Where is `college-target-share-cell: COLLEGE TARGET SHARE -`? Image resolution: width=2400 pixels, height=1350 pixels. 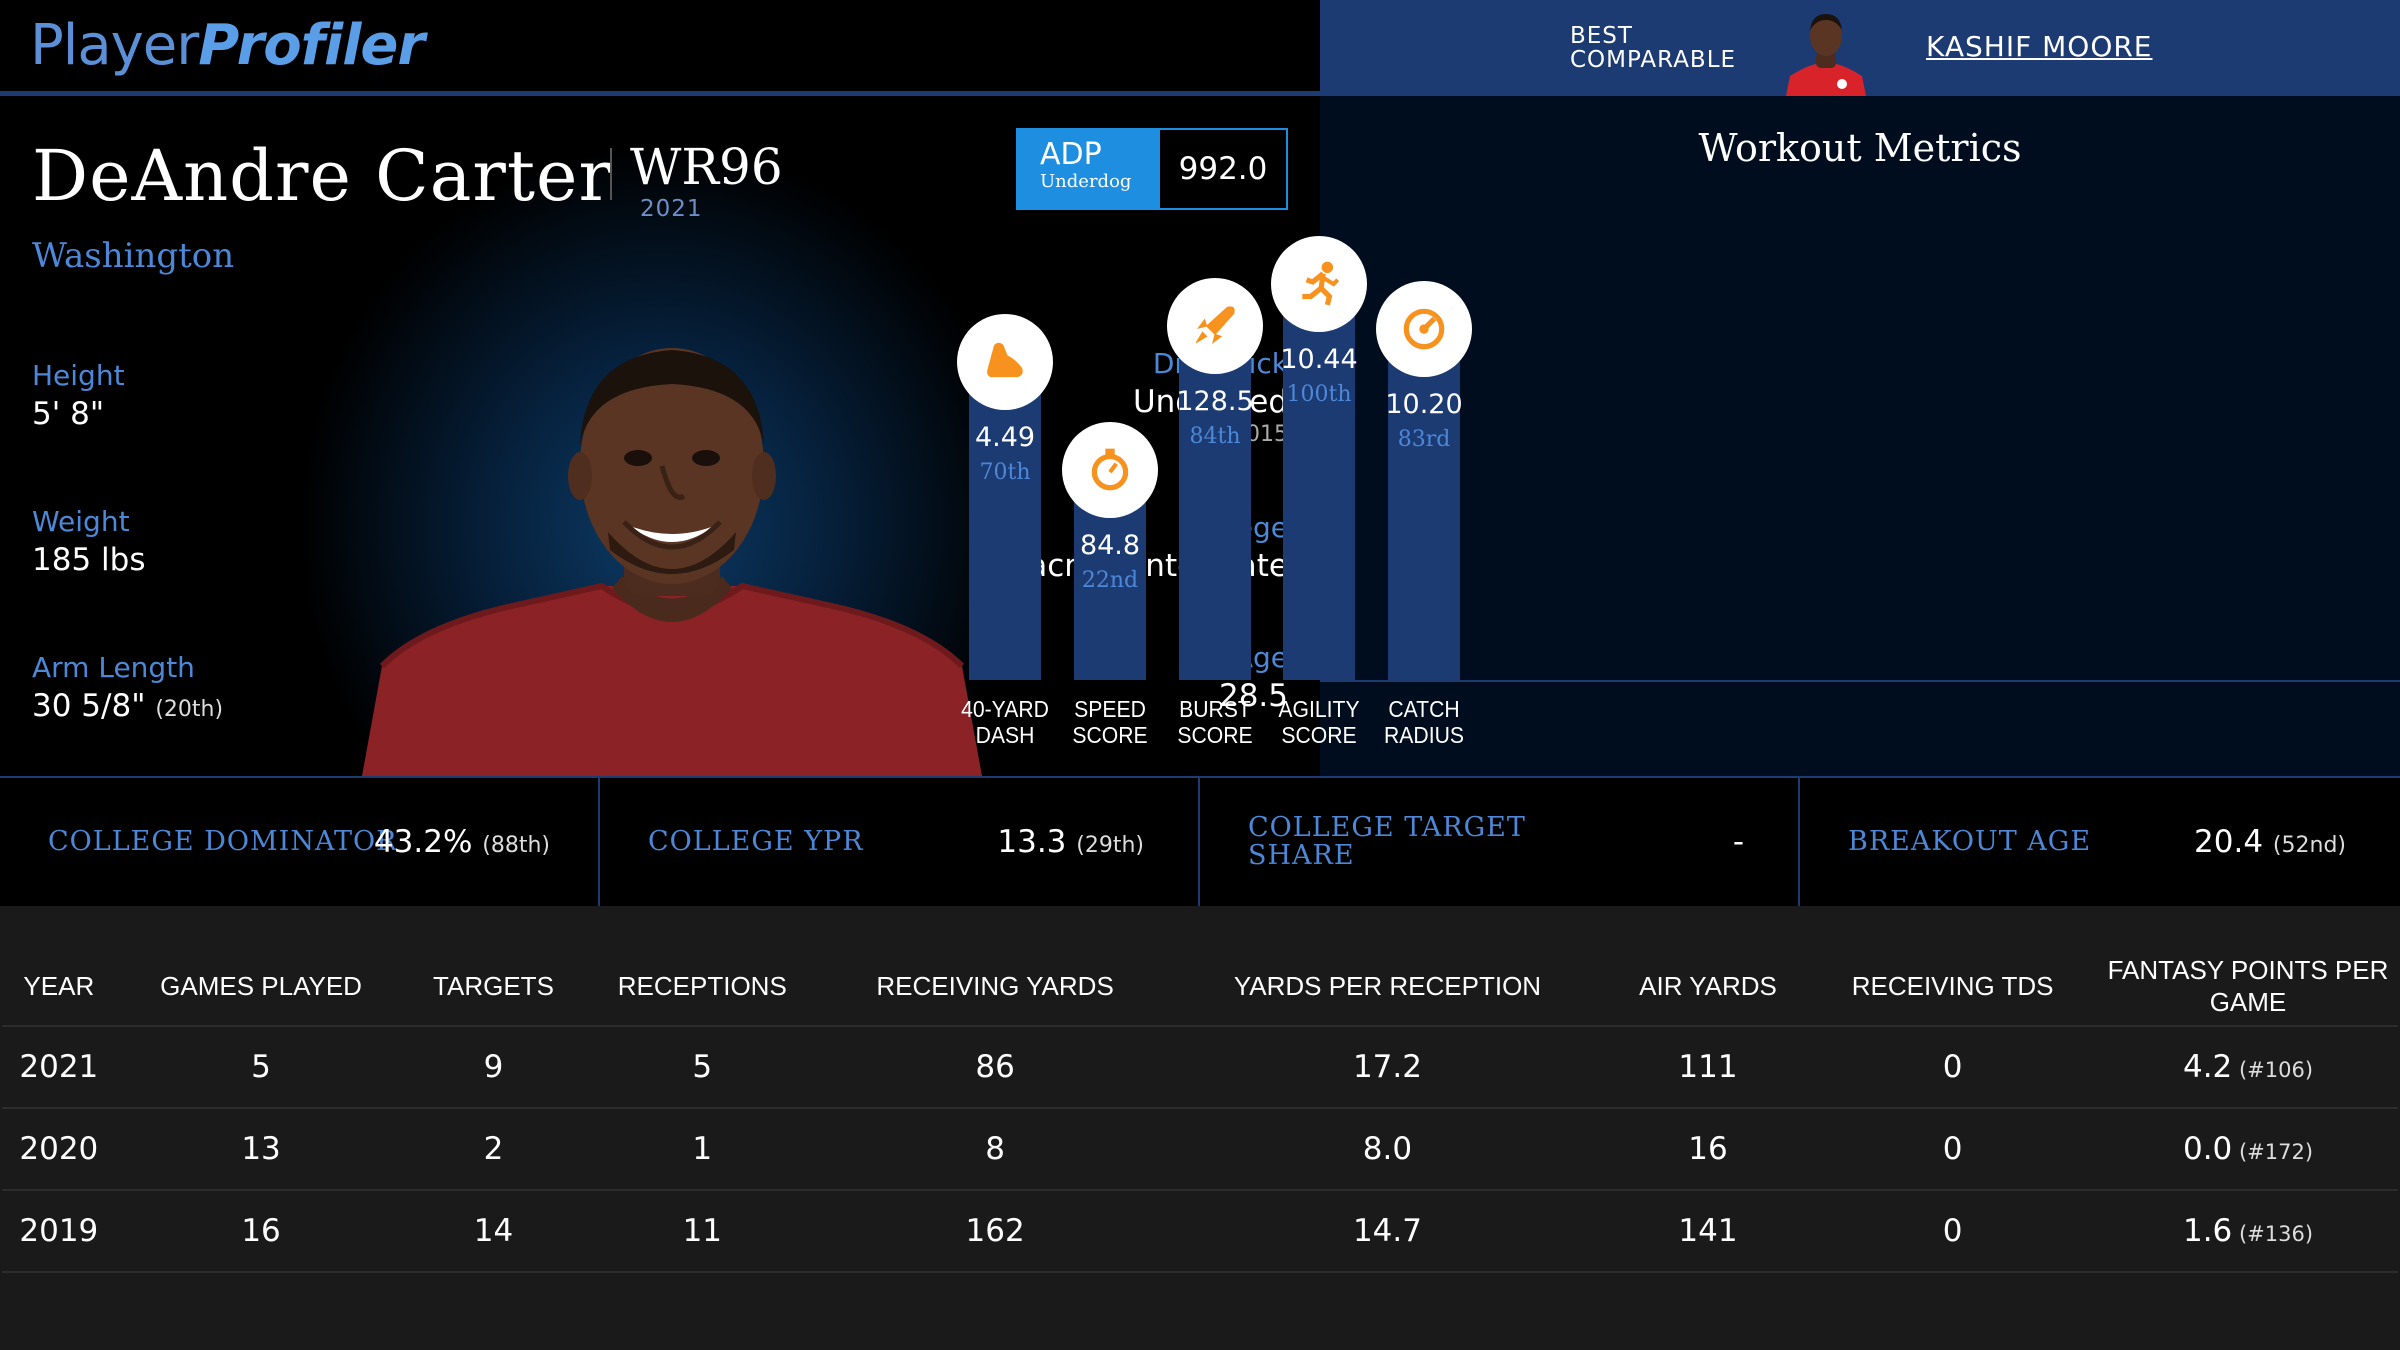
college-target-share-cell: COLLEGE TARGET SHARE - is located at coordinates (1500, 842).